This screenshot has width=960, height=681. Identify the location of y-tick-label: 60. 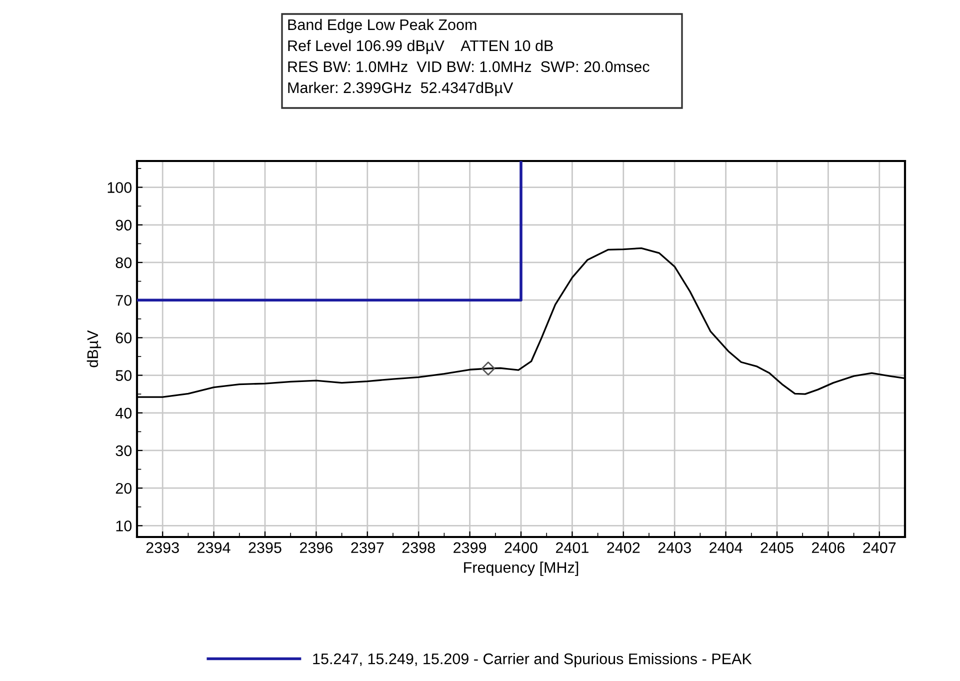
(124, 338).